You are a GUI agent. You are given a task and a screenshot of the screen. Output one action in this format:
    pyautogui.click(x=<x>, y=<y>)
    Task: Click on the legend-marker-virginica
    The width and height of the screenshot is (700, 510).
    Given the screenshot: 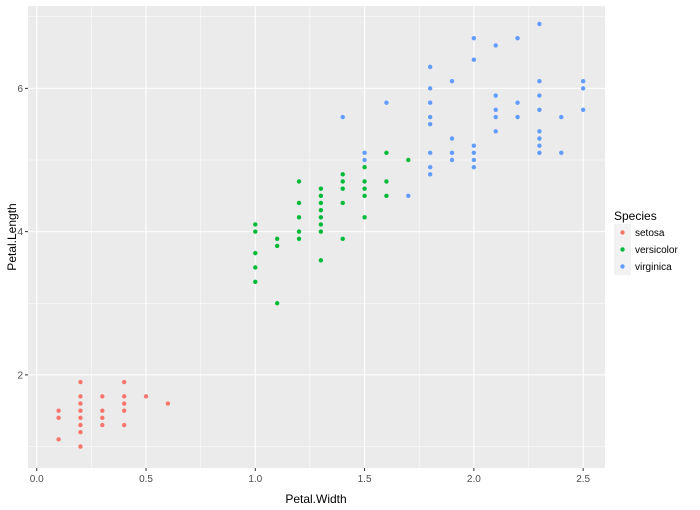 What is the action you would take?
    pyautogui.click(x=622, y=266)
    